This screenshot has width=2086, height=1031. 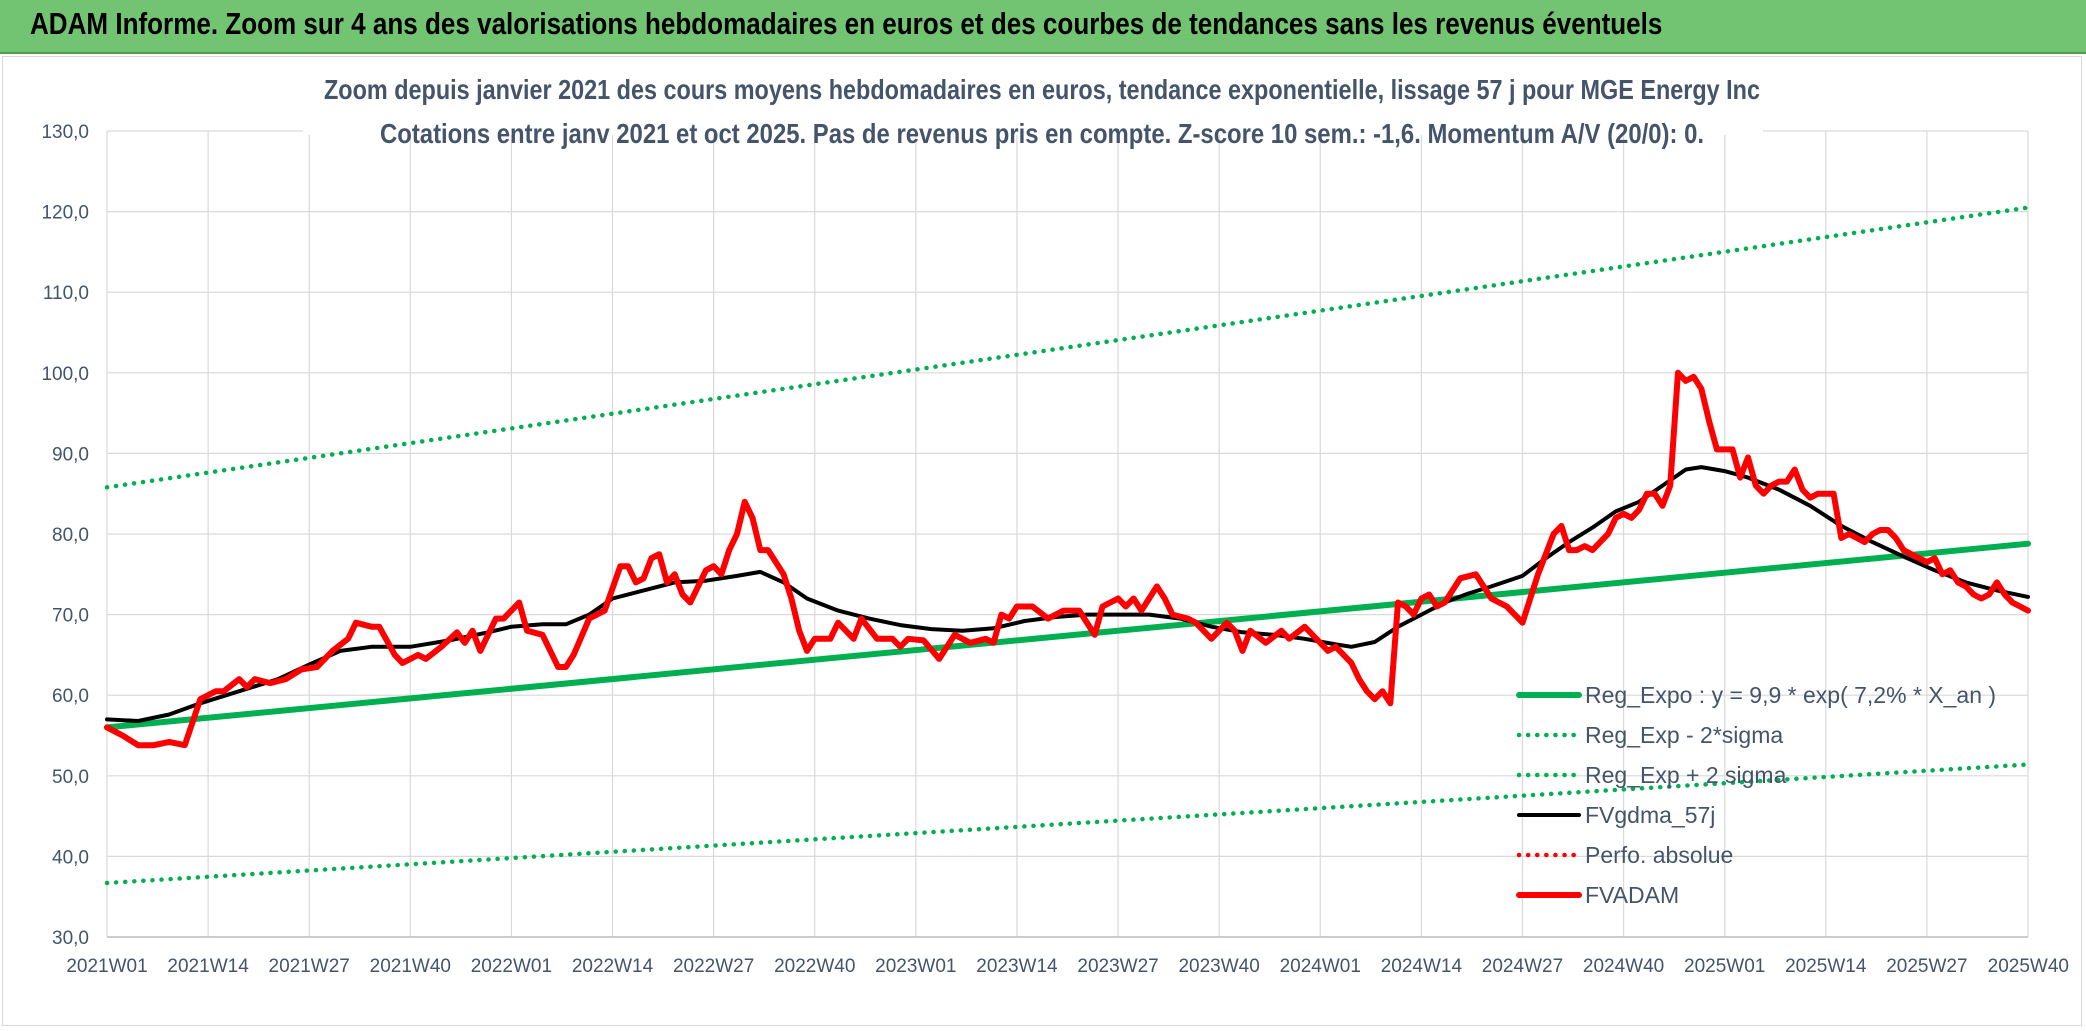 I want to click on x-tick-label: 2022W14, so click(x=613, y=966).